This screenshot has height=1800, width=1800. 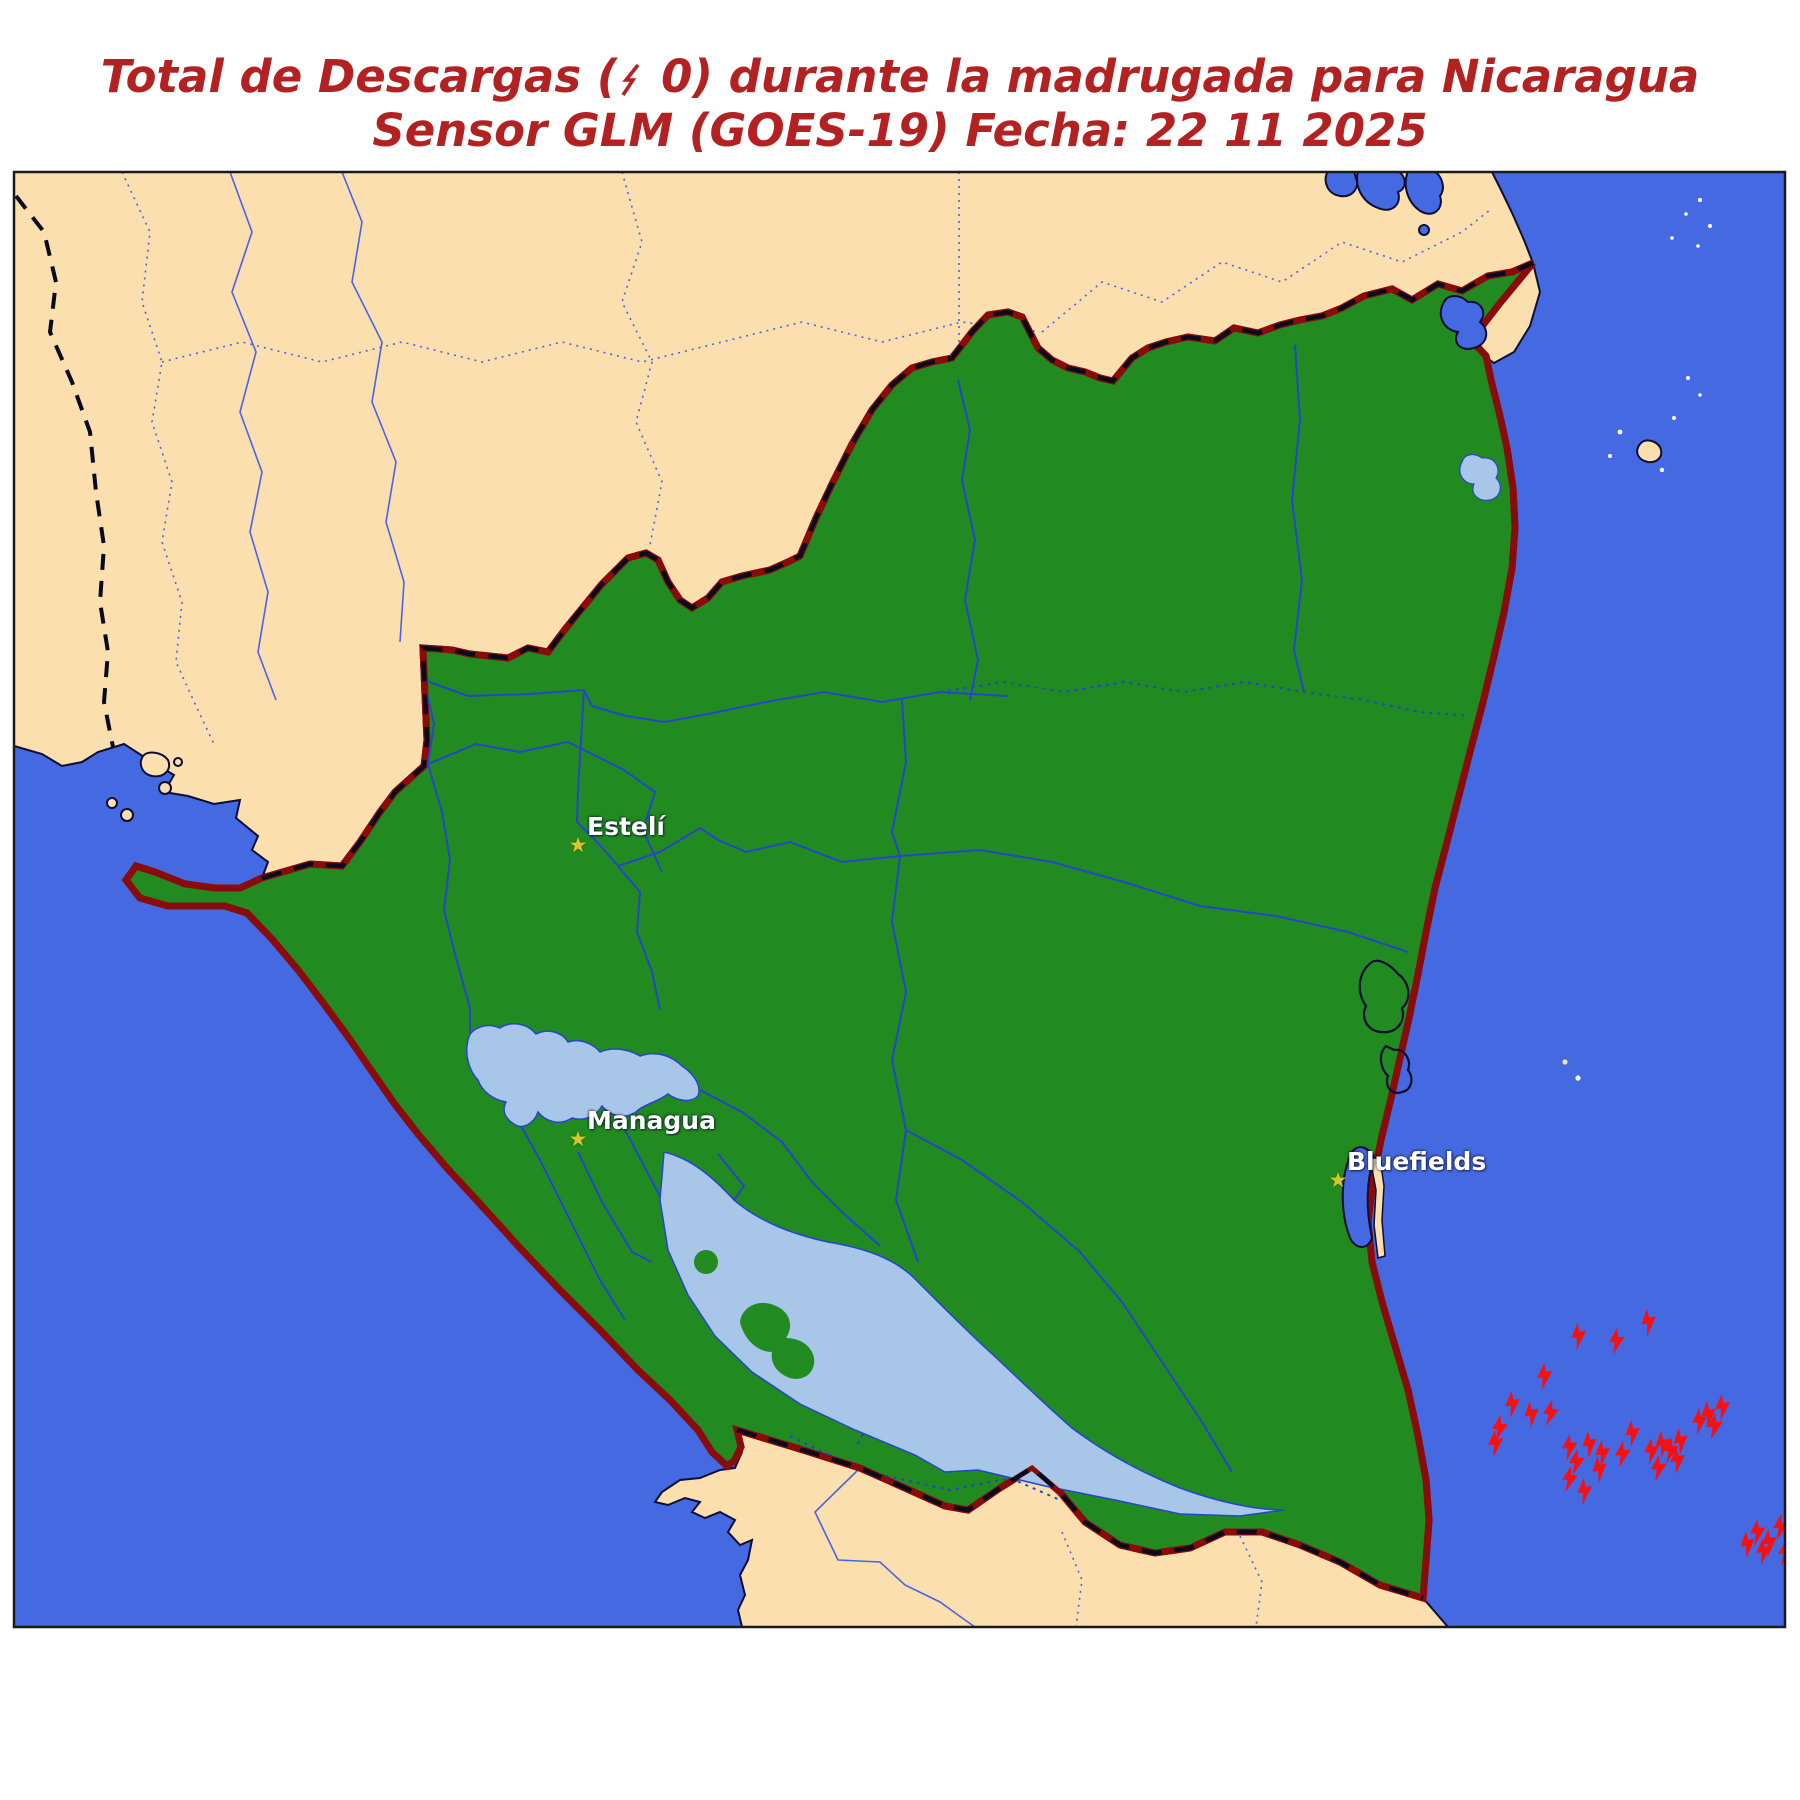 I want to click on lightning-icon, so click(x=630, y=79).